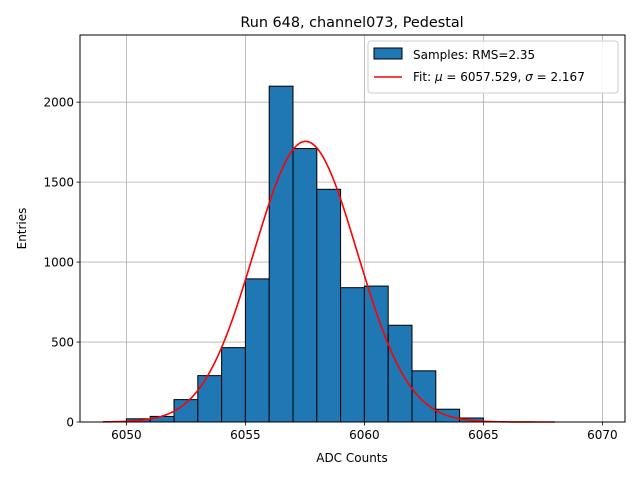 The width and height of the screenshot is (640, 480). I want to click on chart-title: Run 648, channel073, Pedestal, so click(351, 23).